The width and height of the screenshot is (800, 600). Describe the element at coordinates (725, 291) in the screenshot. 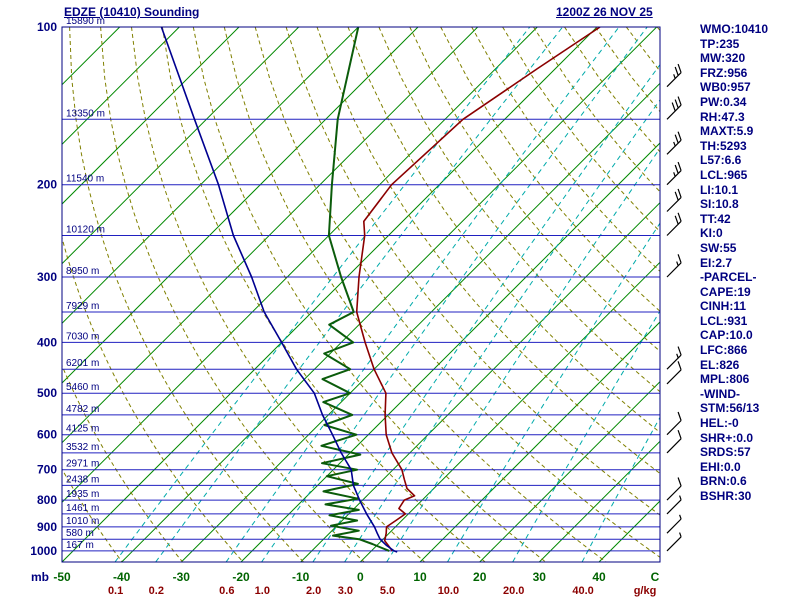

I see `stat-line: CAPE:19` at that location.